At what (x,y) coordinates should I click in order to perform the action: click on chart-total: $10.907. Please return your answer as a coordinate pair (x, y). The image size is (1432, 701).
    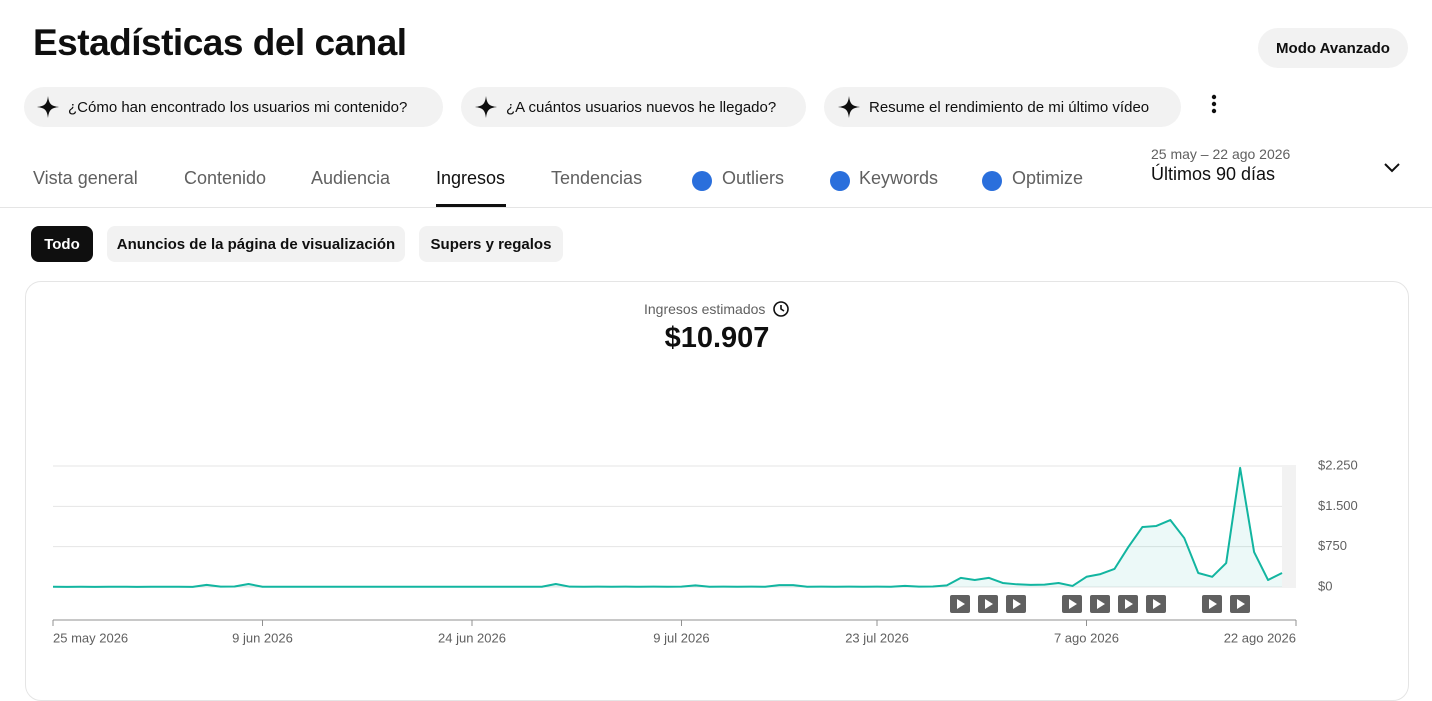
    Looking at the image, I should click on (717, 338).